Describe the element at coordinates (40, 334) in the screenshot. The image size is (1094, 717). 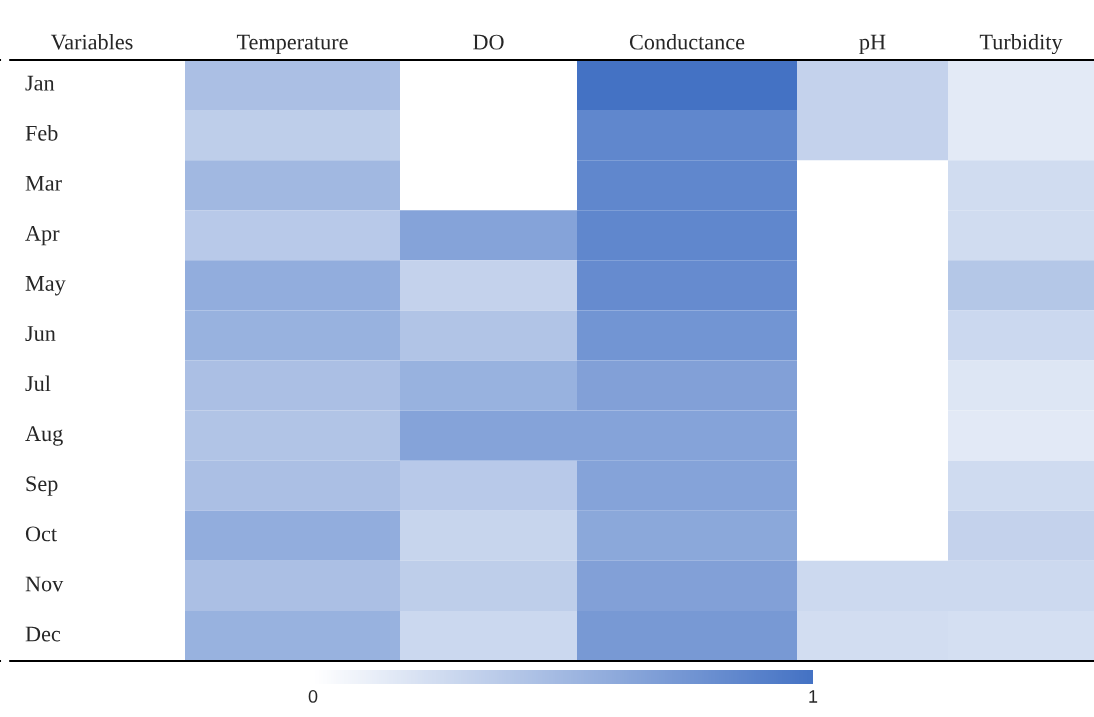
I see `y-tick-label: Jun` at that location.